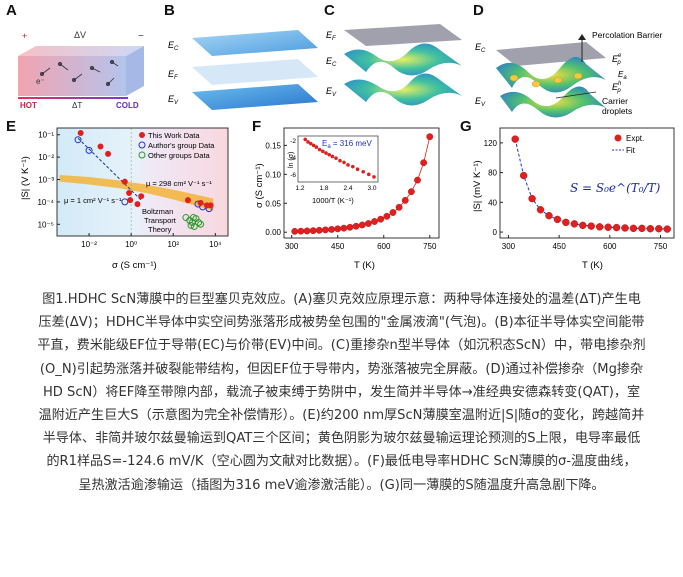 This screenshot has height=577, width=683. What do you see at coordinates (627, 35) in the screenshot?
I see `percolation-barrier-label: Percolation Barrier` at bounding box center [627, 35].